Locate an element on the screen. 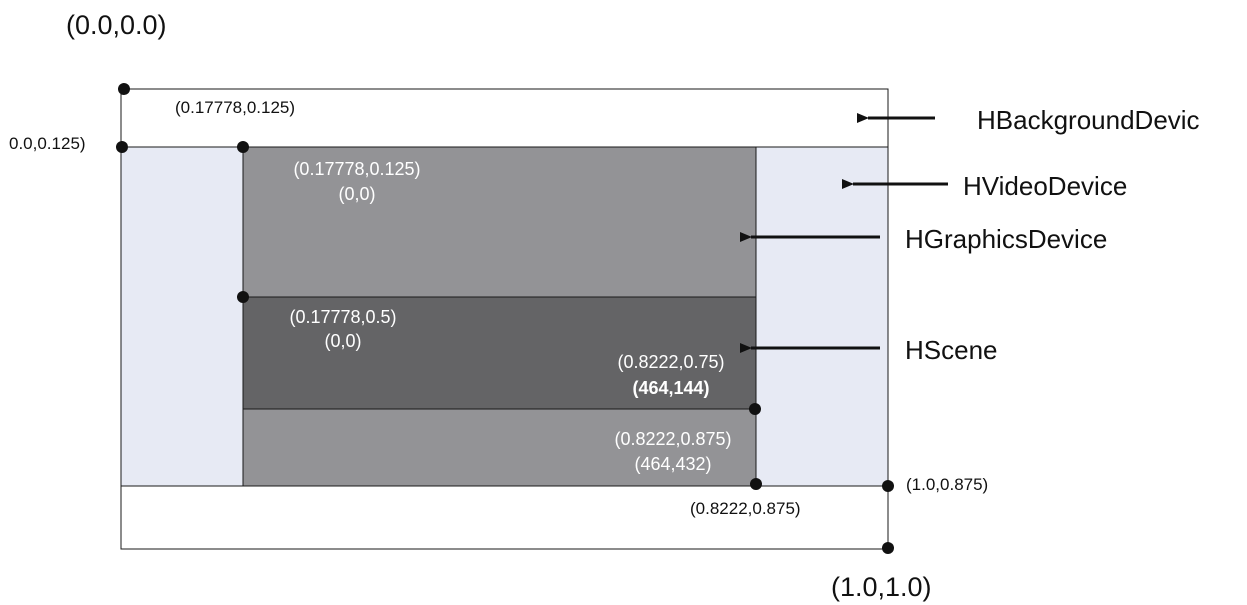 Image resolution: width=1247 pixels, height=605 pixels. scene-bottom-normalized-label: (0.8222,0.75) is located at coordinates (670, 362).